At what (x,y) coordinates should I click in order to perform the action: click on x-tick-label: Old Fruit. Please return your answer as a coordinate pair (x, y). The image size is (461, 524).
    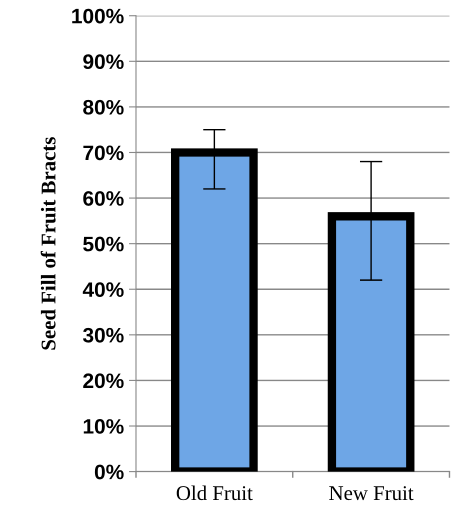
    Looking at the image, I should click on (214, 492).